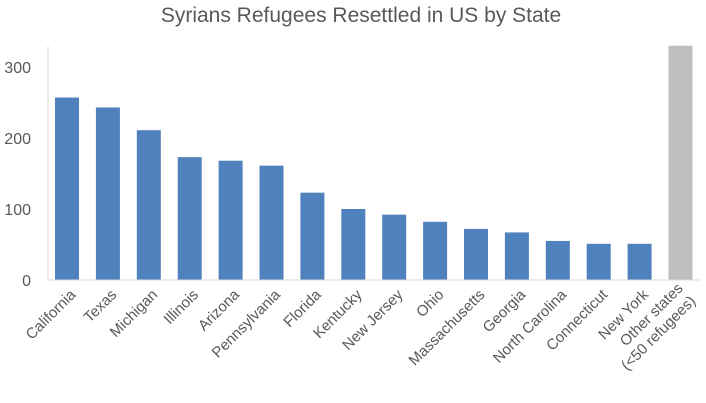  What do you see at coordinates (598, 261) in the screenshot?
I see `bar-connecticut` at bounding box center [598, 261].